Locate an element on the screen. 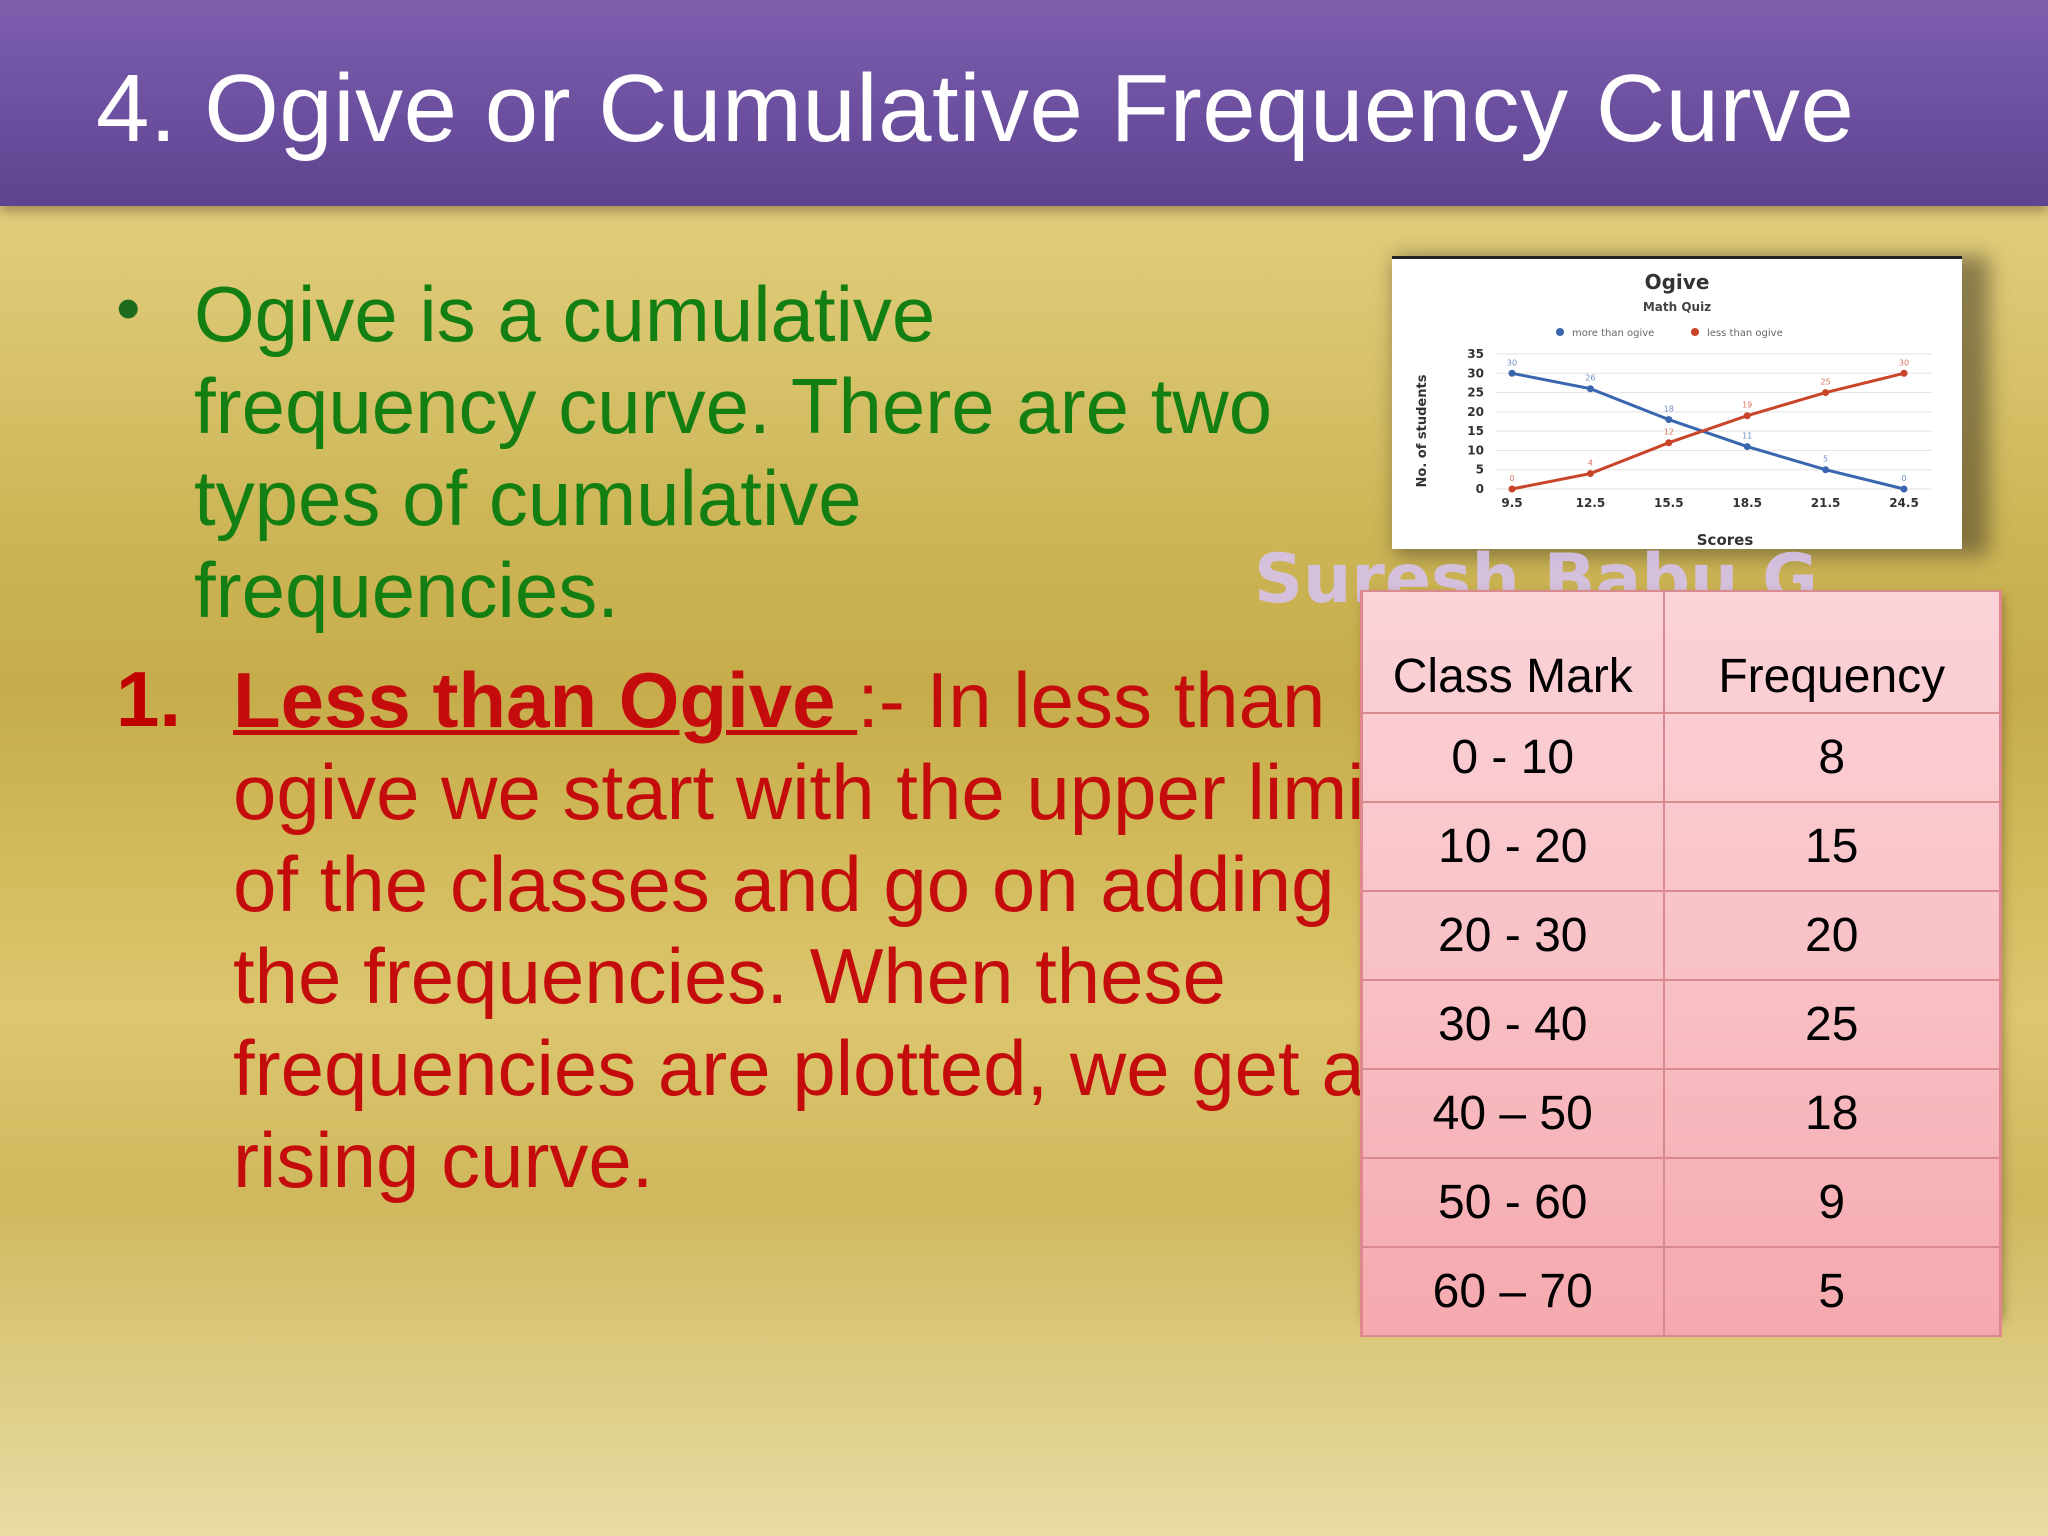  data-label: 18 is located at coordinates (1669, 409).